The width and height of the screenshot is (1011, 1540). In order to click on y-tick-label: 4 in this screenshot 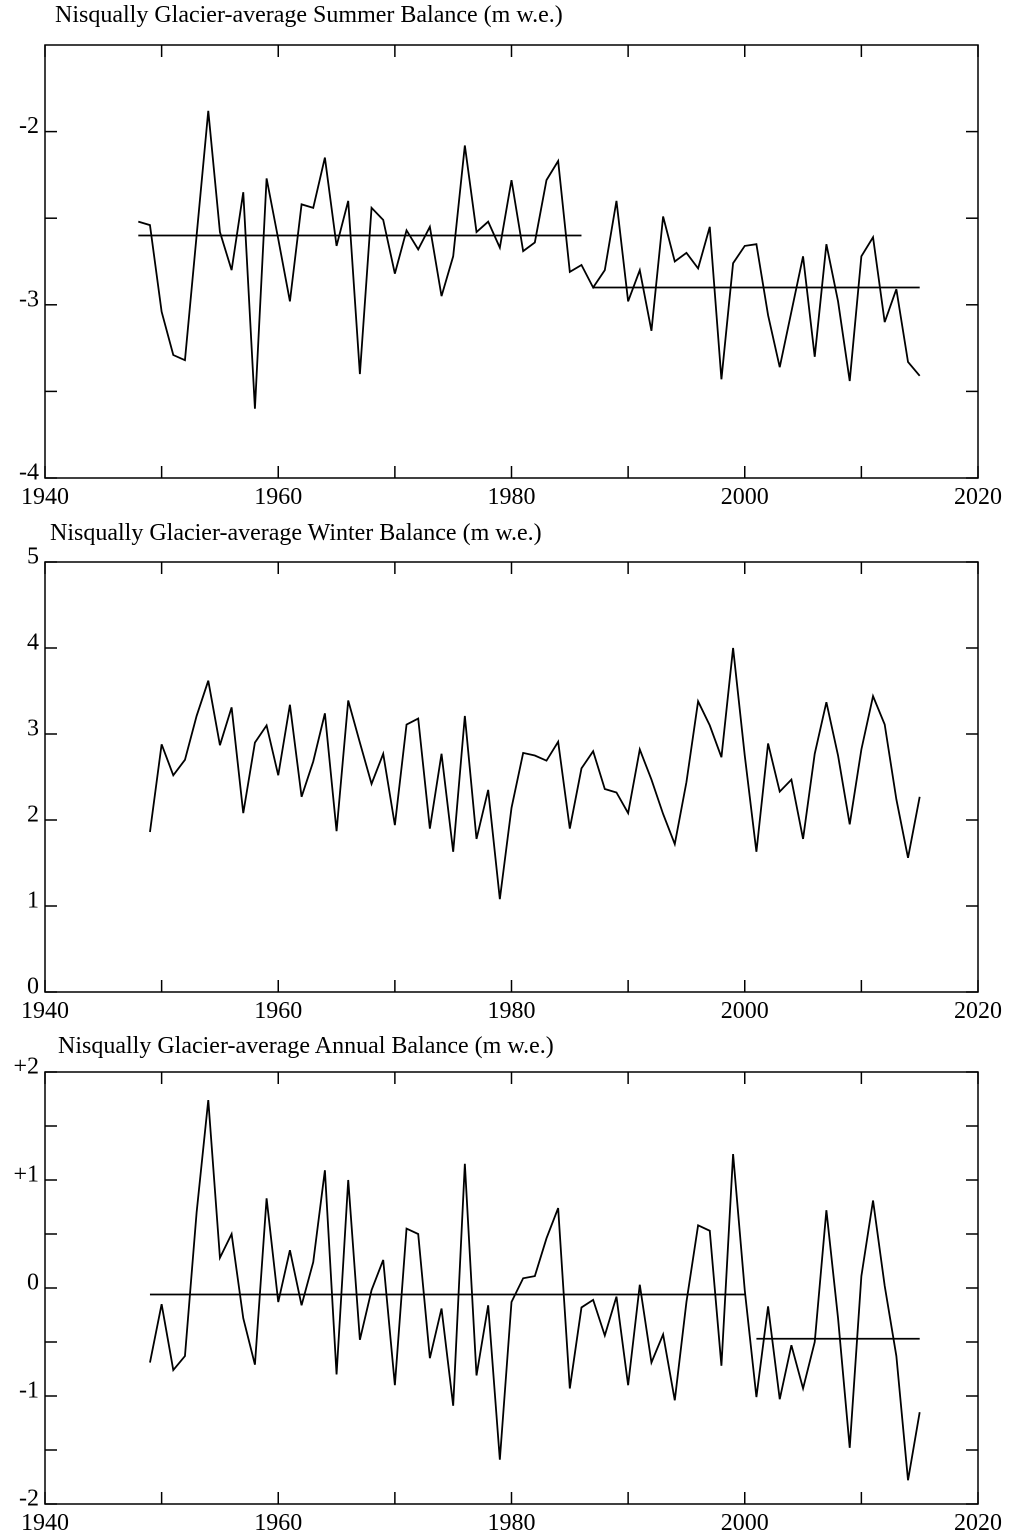, I will do `click(33, 643)`.